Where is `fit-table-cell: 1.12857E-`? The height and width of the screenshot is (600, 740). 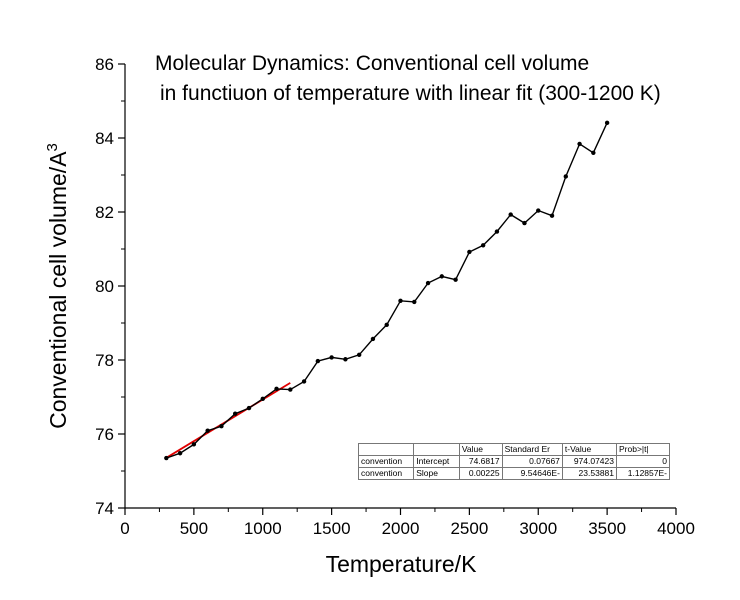
fit-table-cell: 1.12857E- is located at coordinates (643, 473).